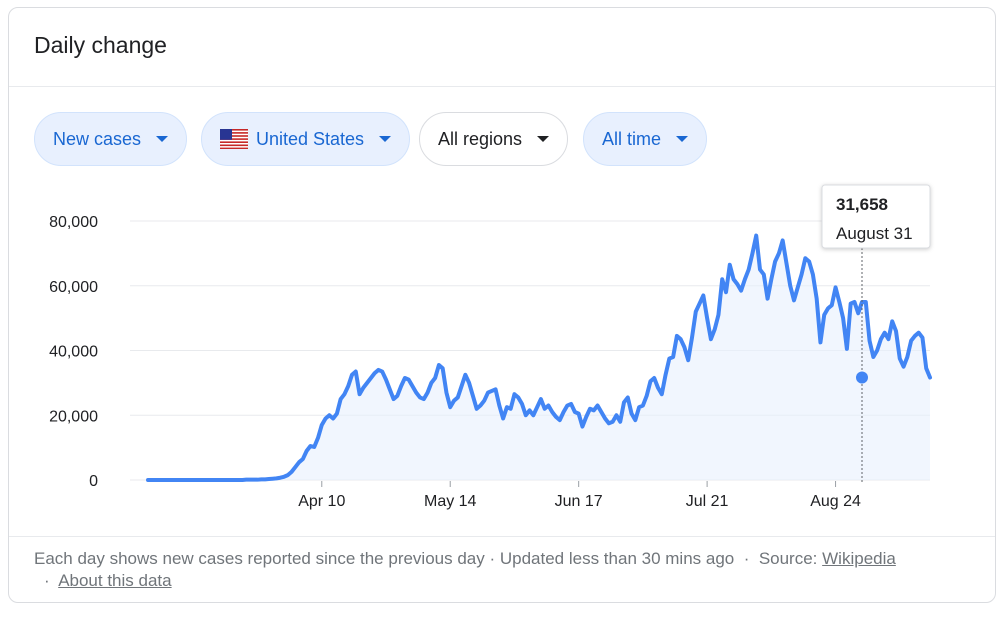 This screenshot has width=1000, height=619. Describe the element at coordinates (862, 377) in the screenshot. I see `highlight-point` at that location.